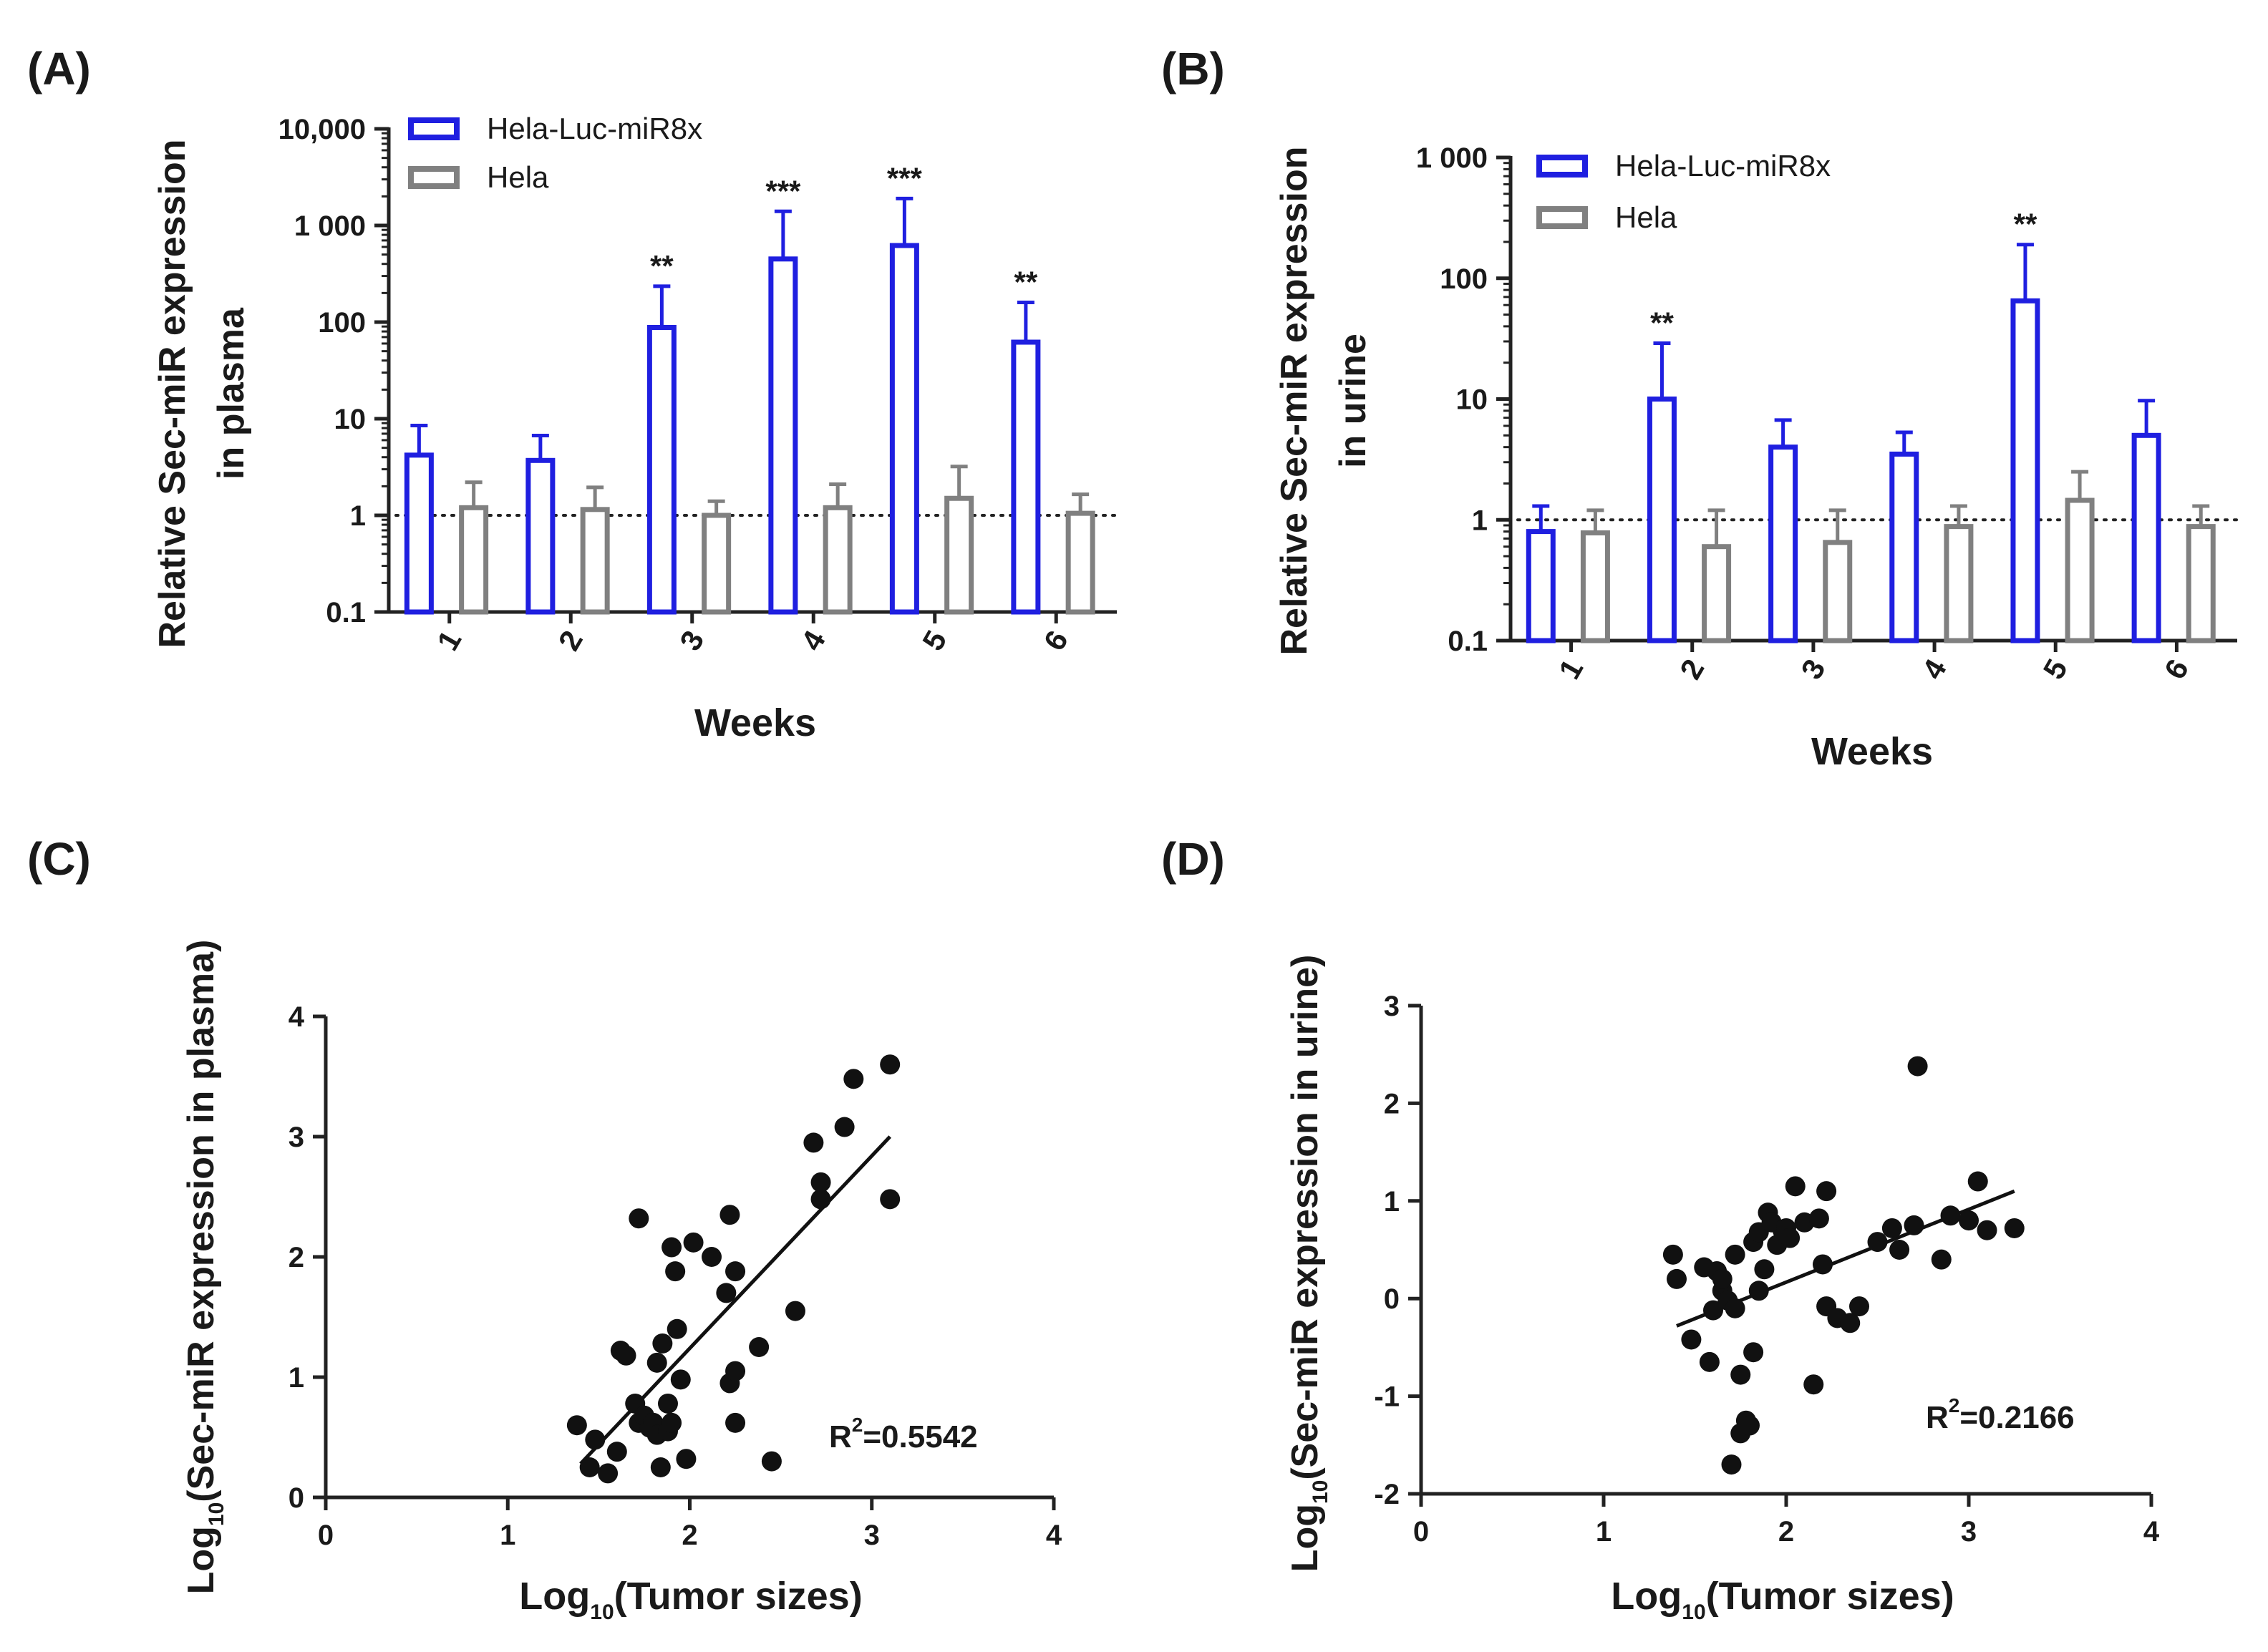  I want to click on panel-d-ylabel-prefix: Log, so click(1305, 1538).